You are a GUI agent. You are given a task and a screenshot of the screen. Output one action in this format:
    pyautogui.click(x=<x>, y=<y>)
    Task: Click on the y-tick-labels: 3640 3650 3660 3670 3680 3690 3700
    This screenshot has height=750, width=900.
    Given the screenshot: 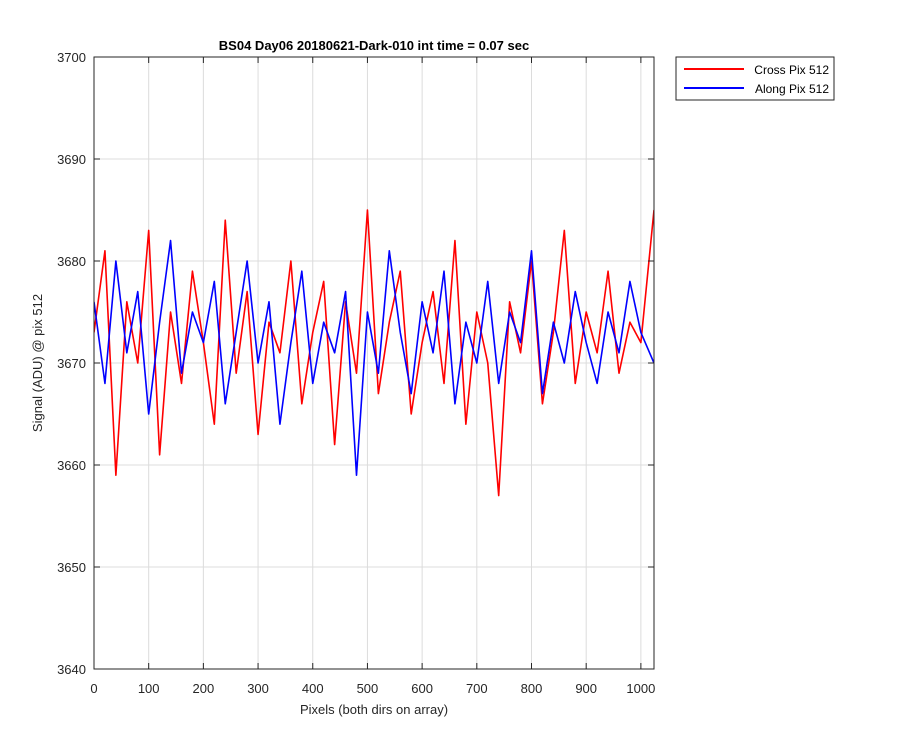 What is the action you would take?
    pyautogui.click(x=71, y=363)
    